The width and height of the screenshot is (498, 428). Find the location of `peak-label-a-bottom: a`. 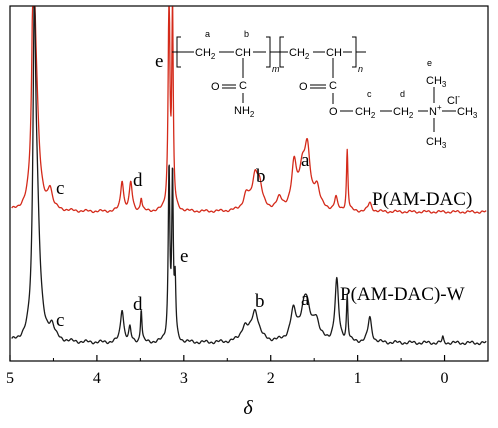

peak-label-a-bottom: a is located at coordinates (305, 299).